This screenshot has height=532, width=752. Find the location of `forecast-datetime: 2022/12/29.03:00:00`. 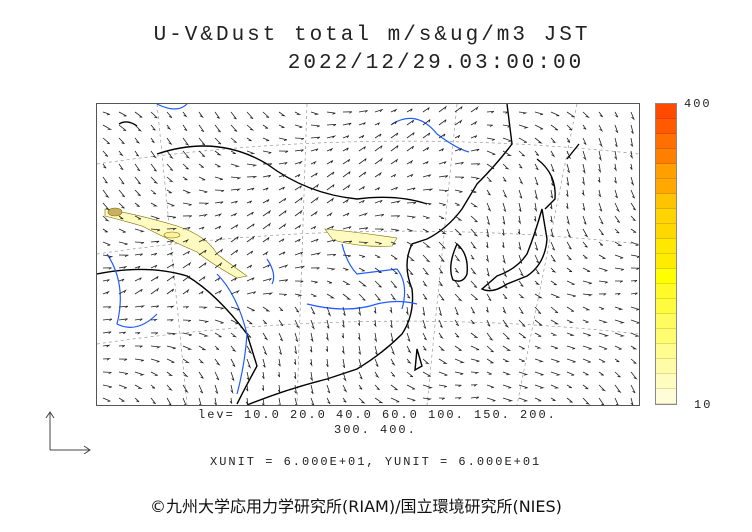

forecast-datetime: 2022/12/29.03:00:00 is located at coordinates (436, 63).